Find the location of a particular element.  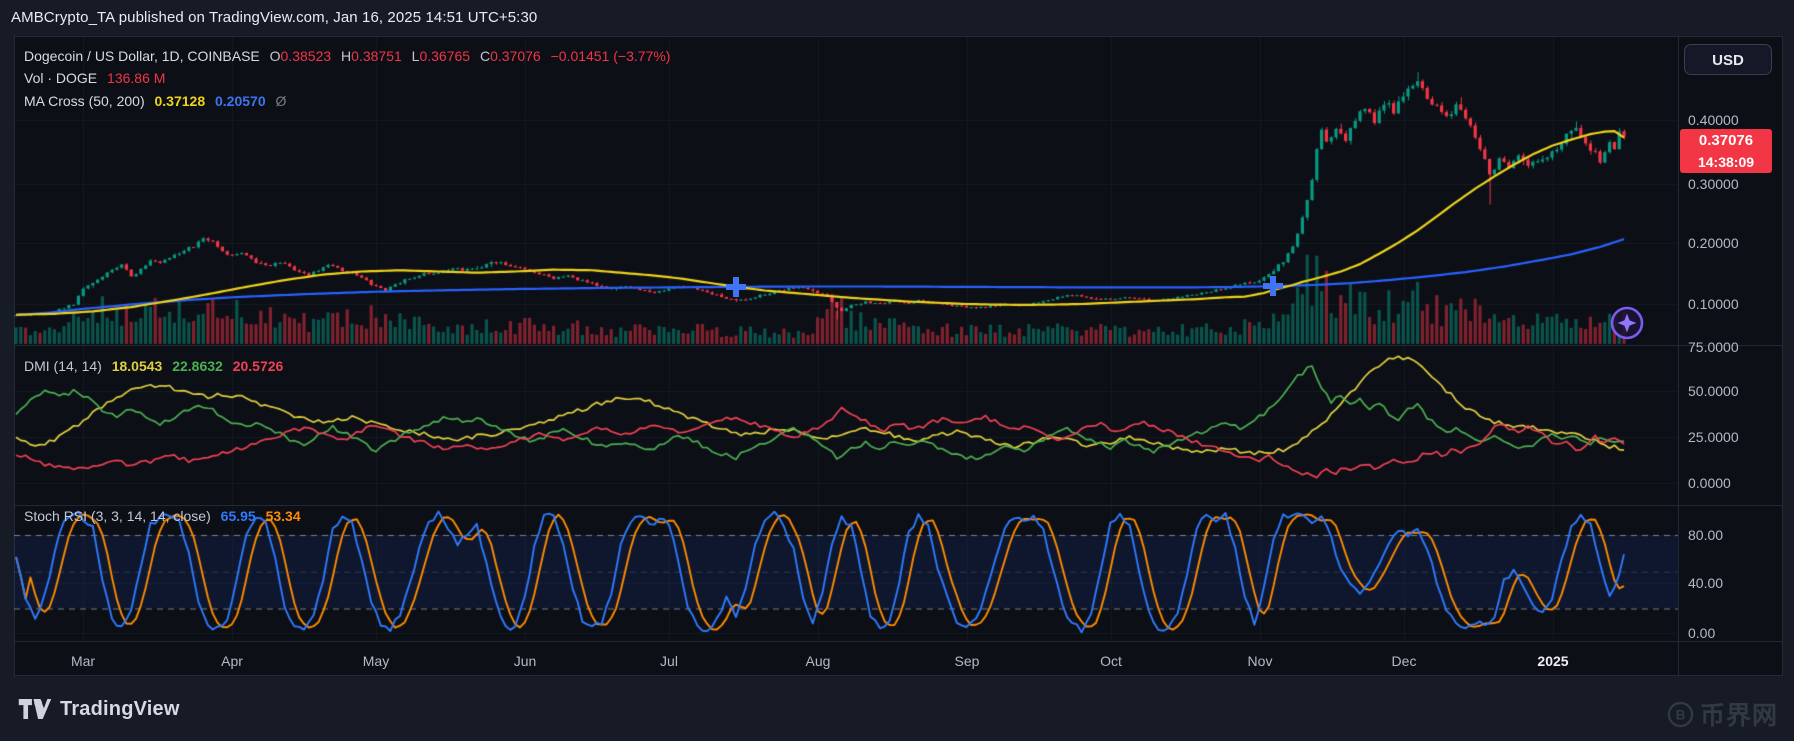

sparkle-ai-icon is located at coordinates (1627, 323).